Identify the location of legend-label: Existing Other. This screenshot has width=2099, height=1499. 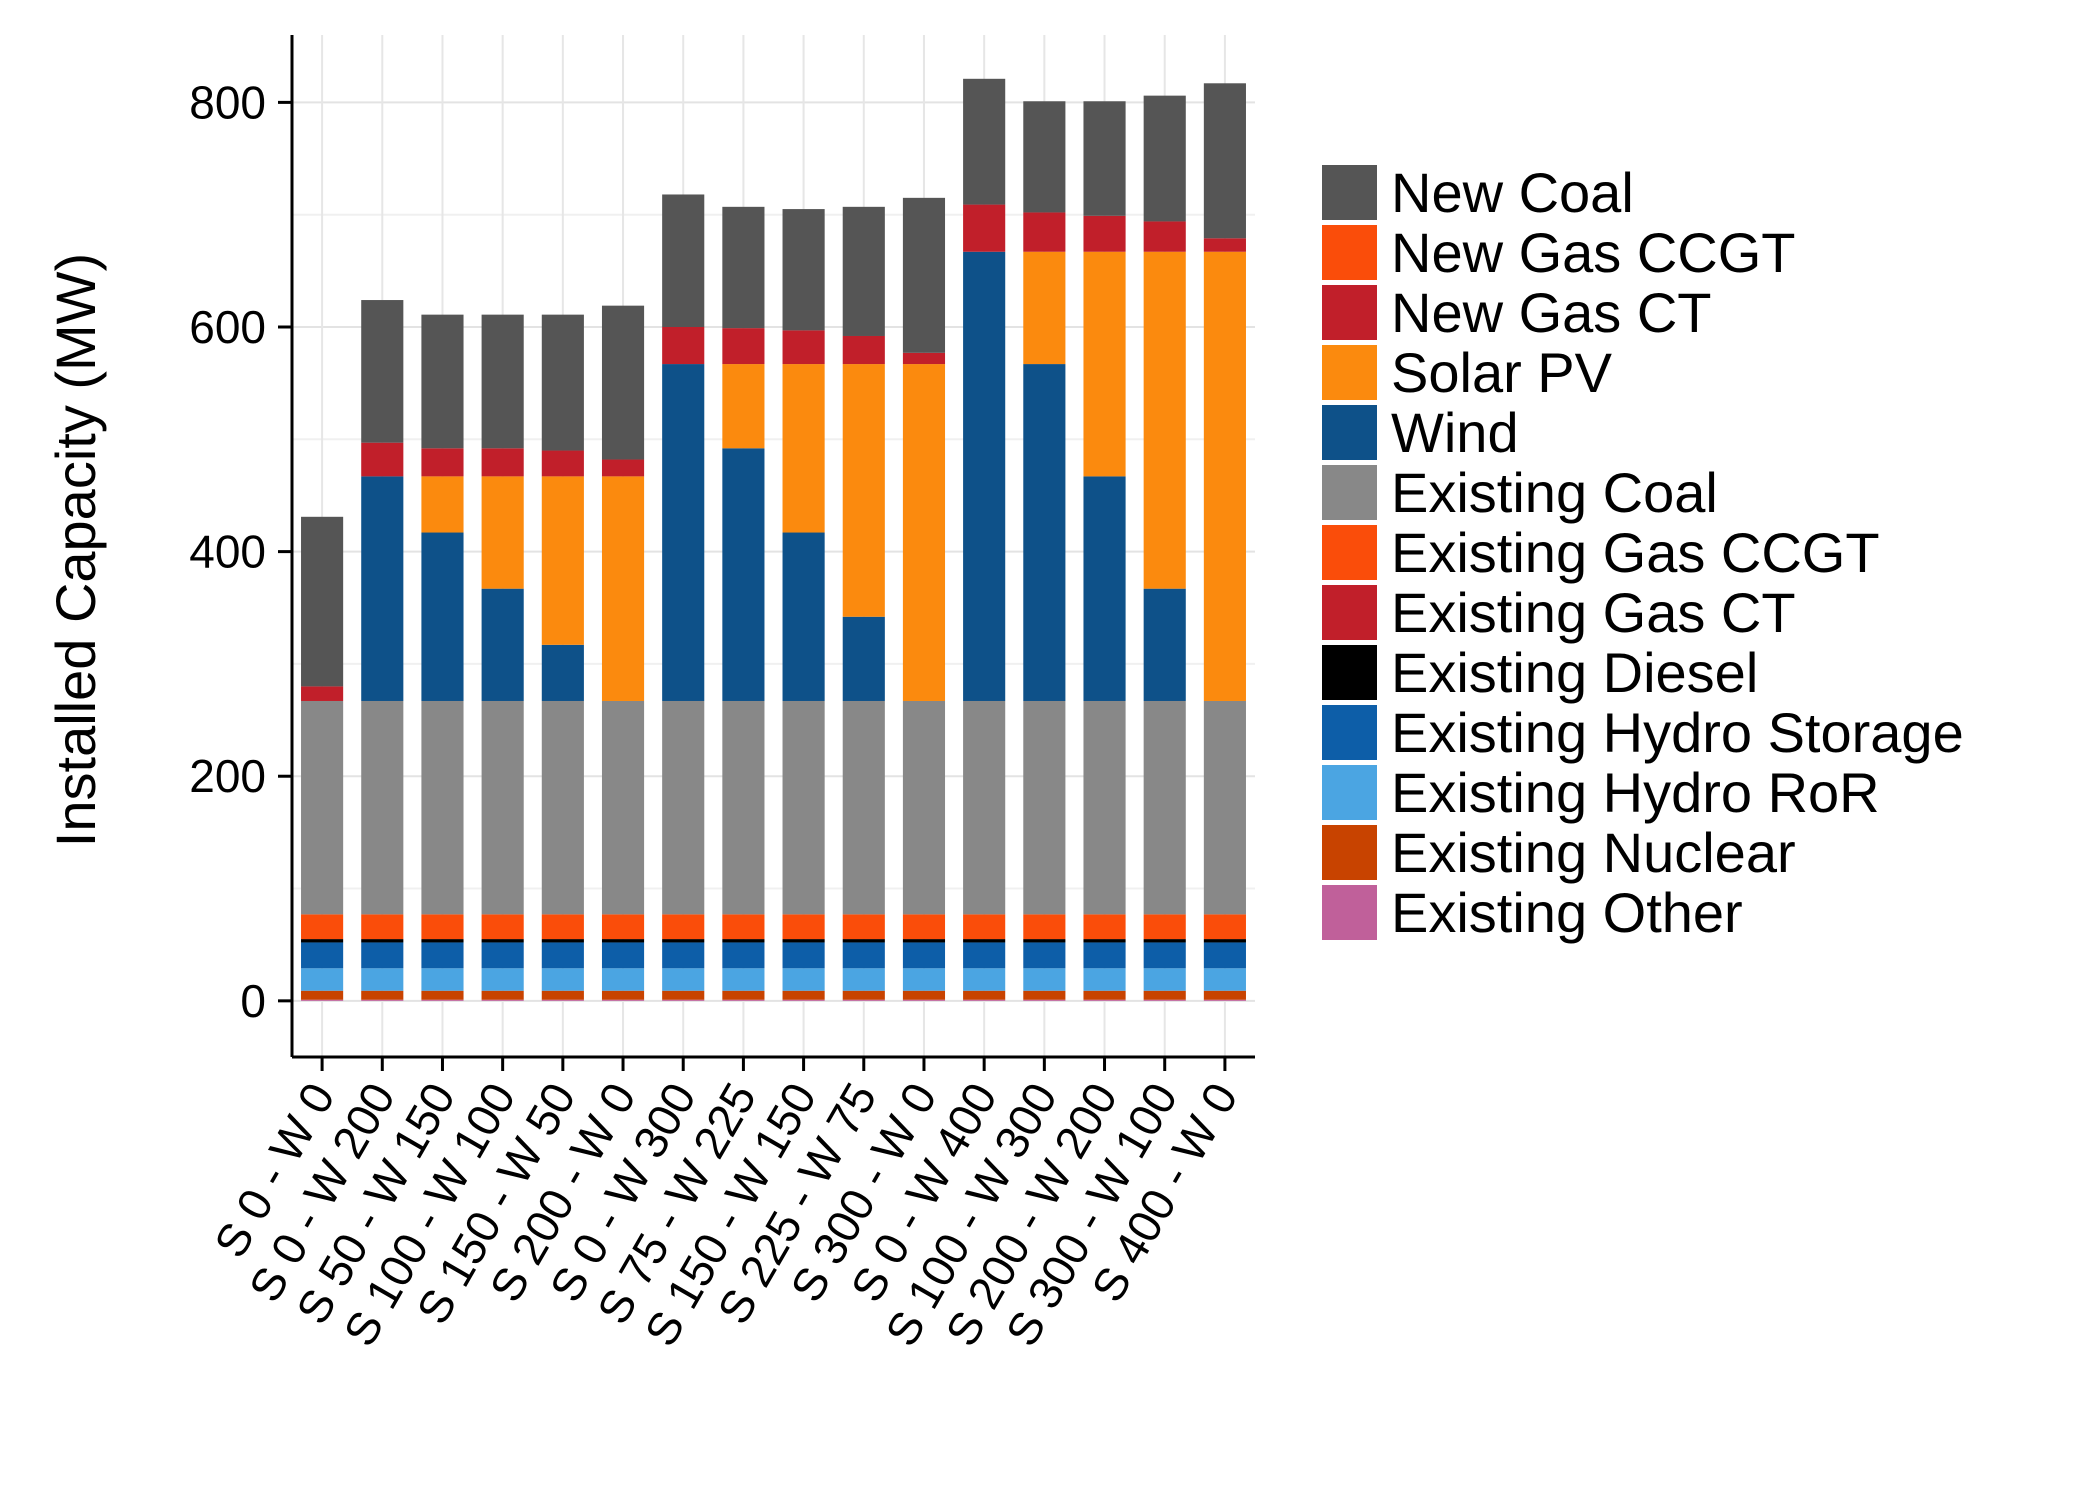
(1567, 912).